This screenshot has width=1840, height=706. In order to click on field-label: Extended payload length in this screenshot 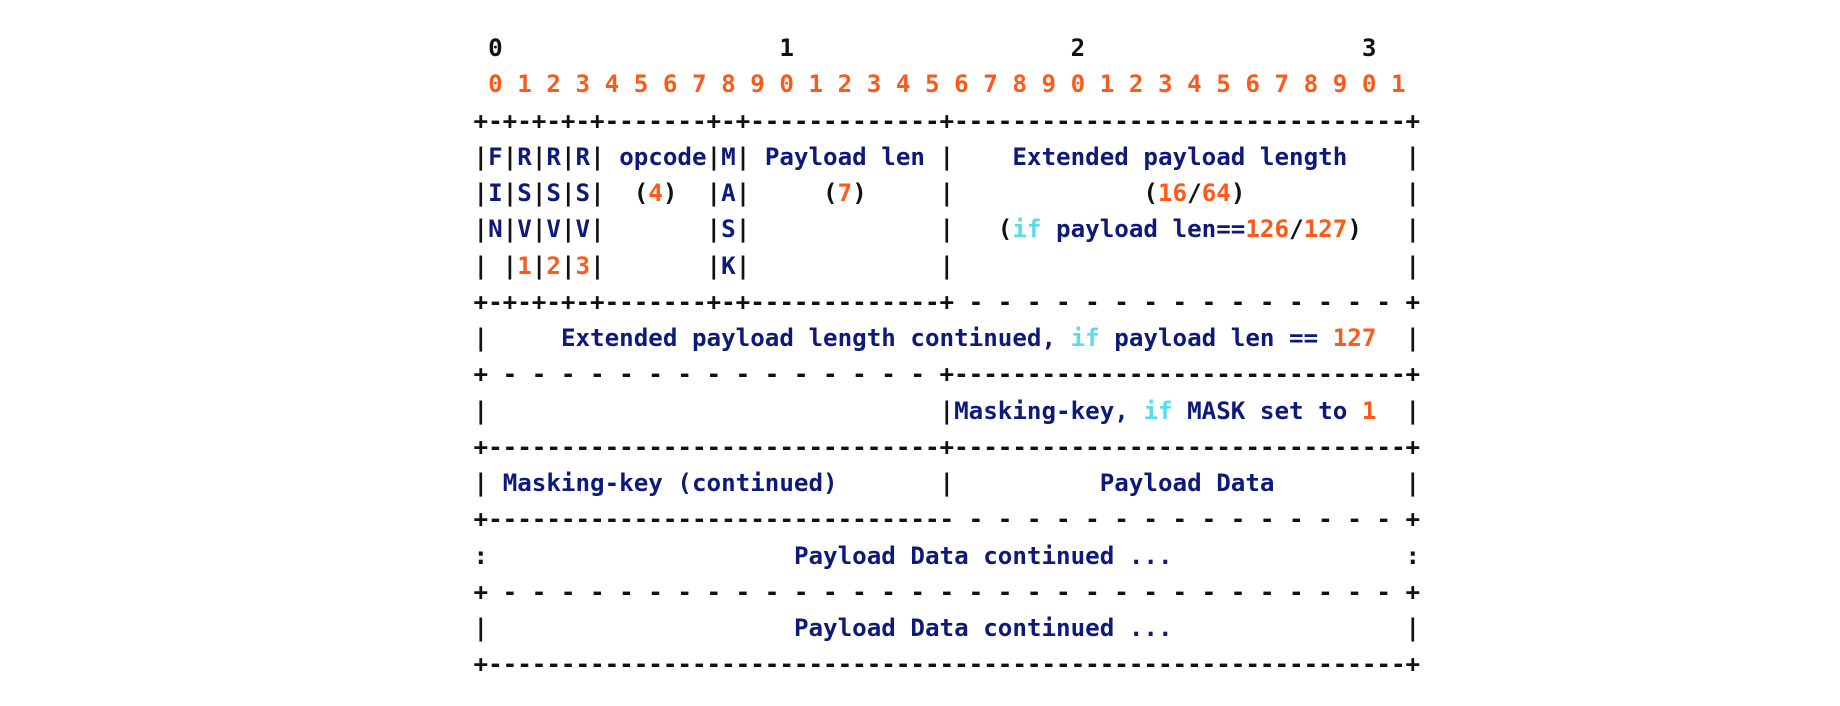, I will do `click(1180, 156)`.